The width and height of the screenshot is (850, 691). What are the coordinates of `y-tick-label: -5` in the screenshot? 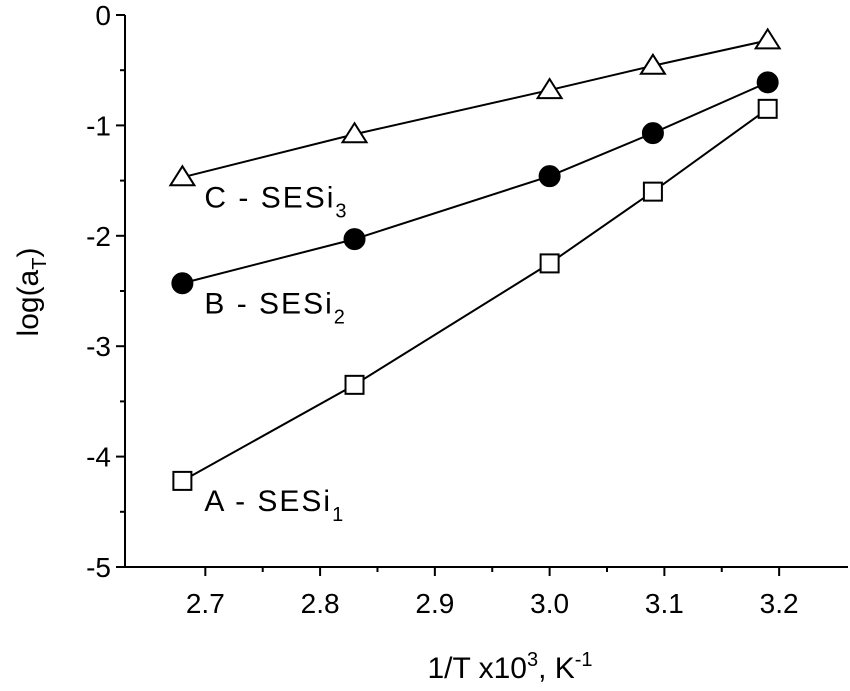 It's located at (98, 567).